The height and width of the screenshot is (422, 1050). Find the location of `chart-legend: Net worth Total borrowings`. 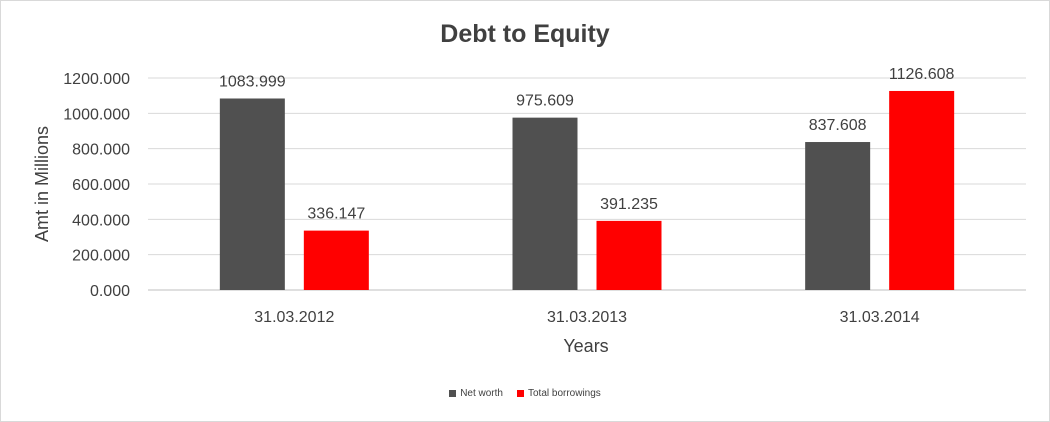

chart-legend: Net worth Total borrowings is located at coordinates (525, 393).